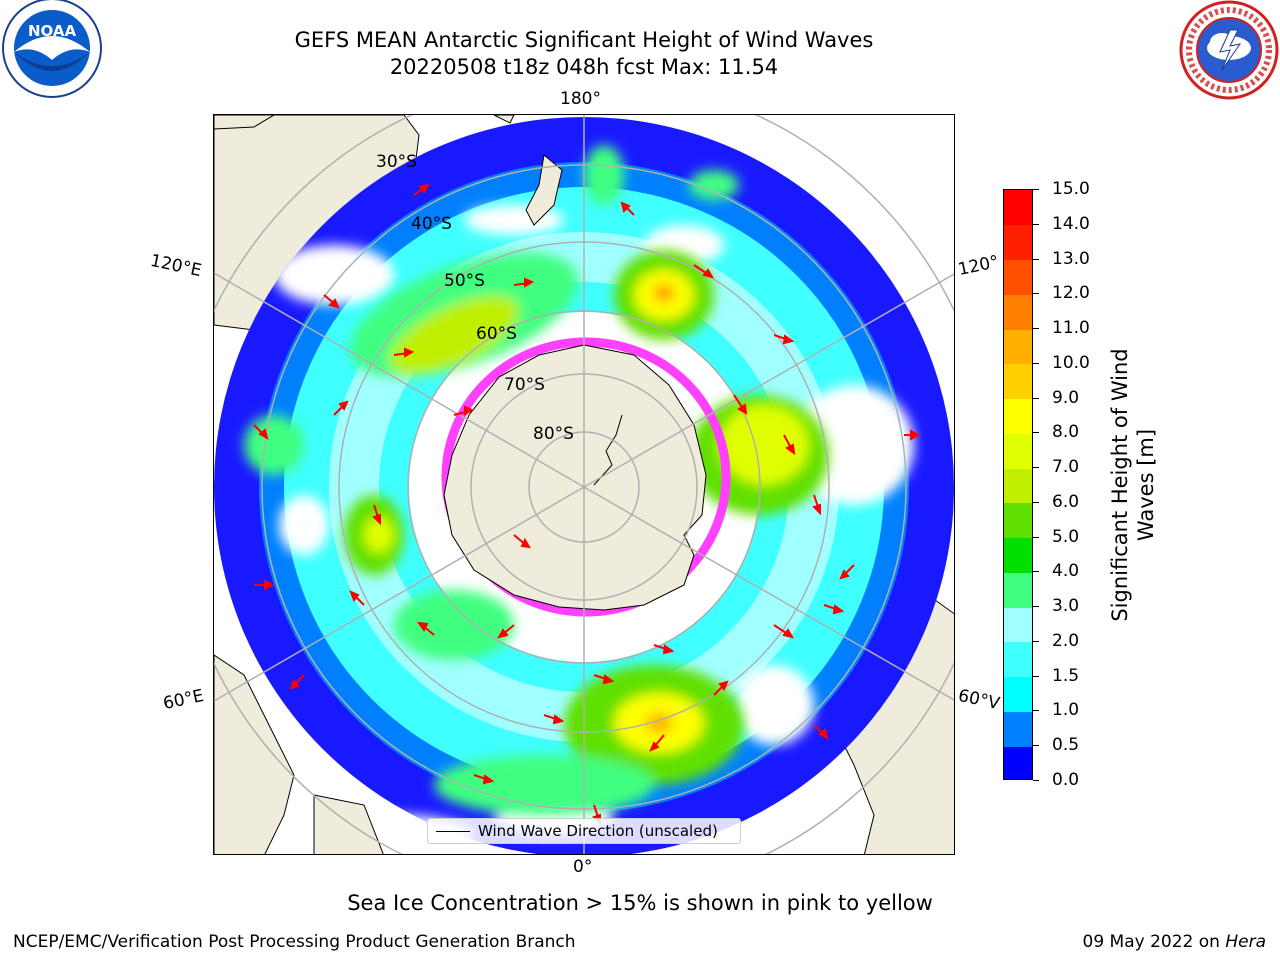 The height and width of the screenshot is (960, 1280). I want to click on colorbar-tick-label: 7.0, so click(1066, 467).